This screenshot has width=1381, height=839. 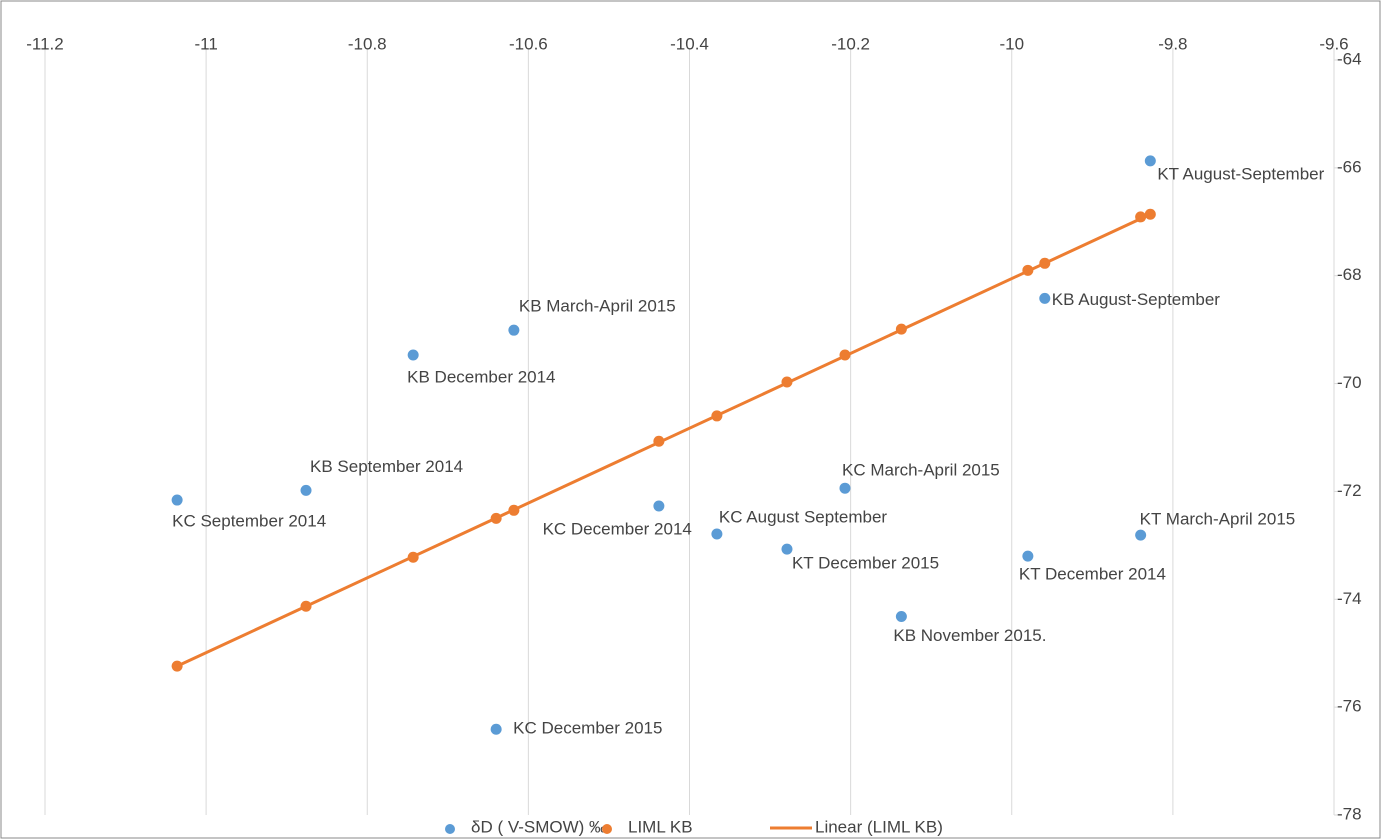 I want to click on data-label: KC December 2015, so click(x=587, y=728).